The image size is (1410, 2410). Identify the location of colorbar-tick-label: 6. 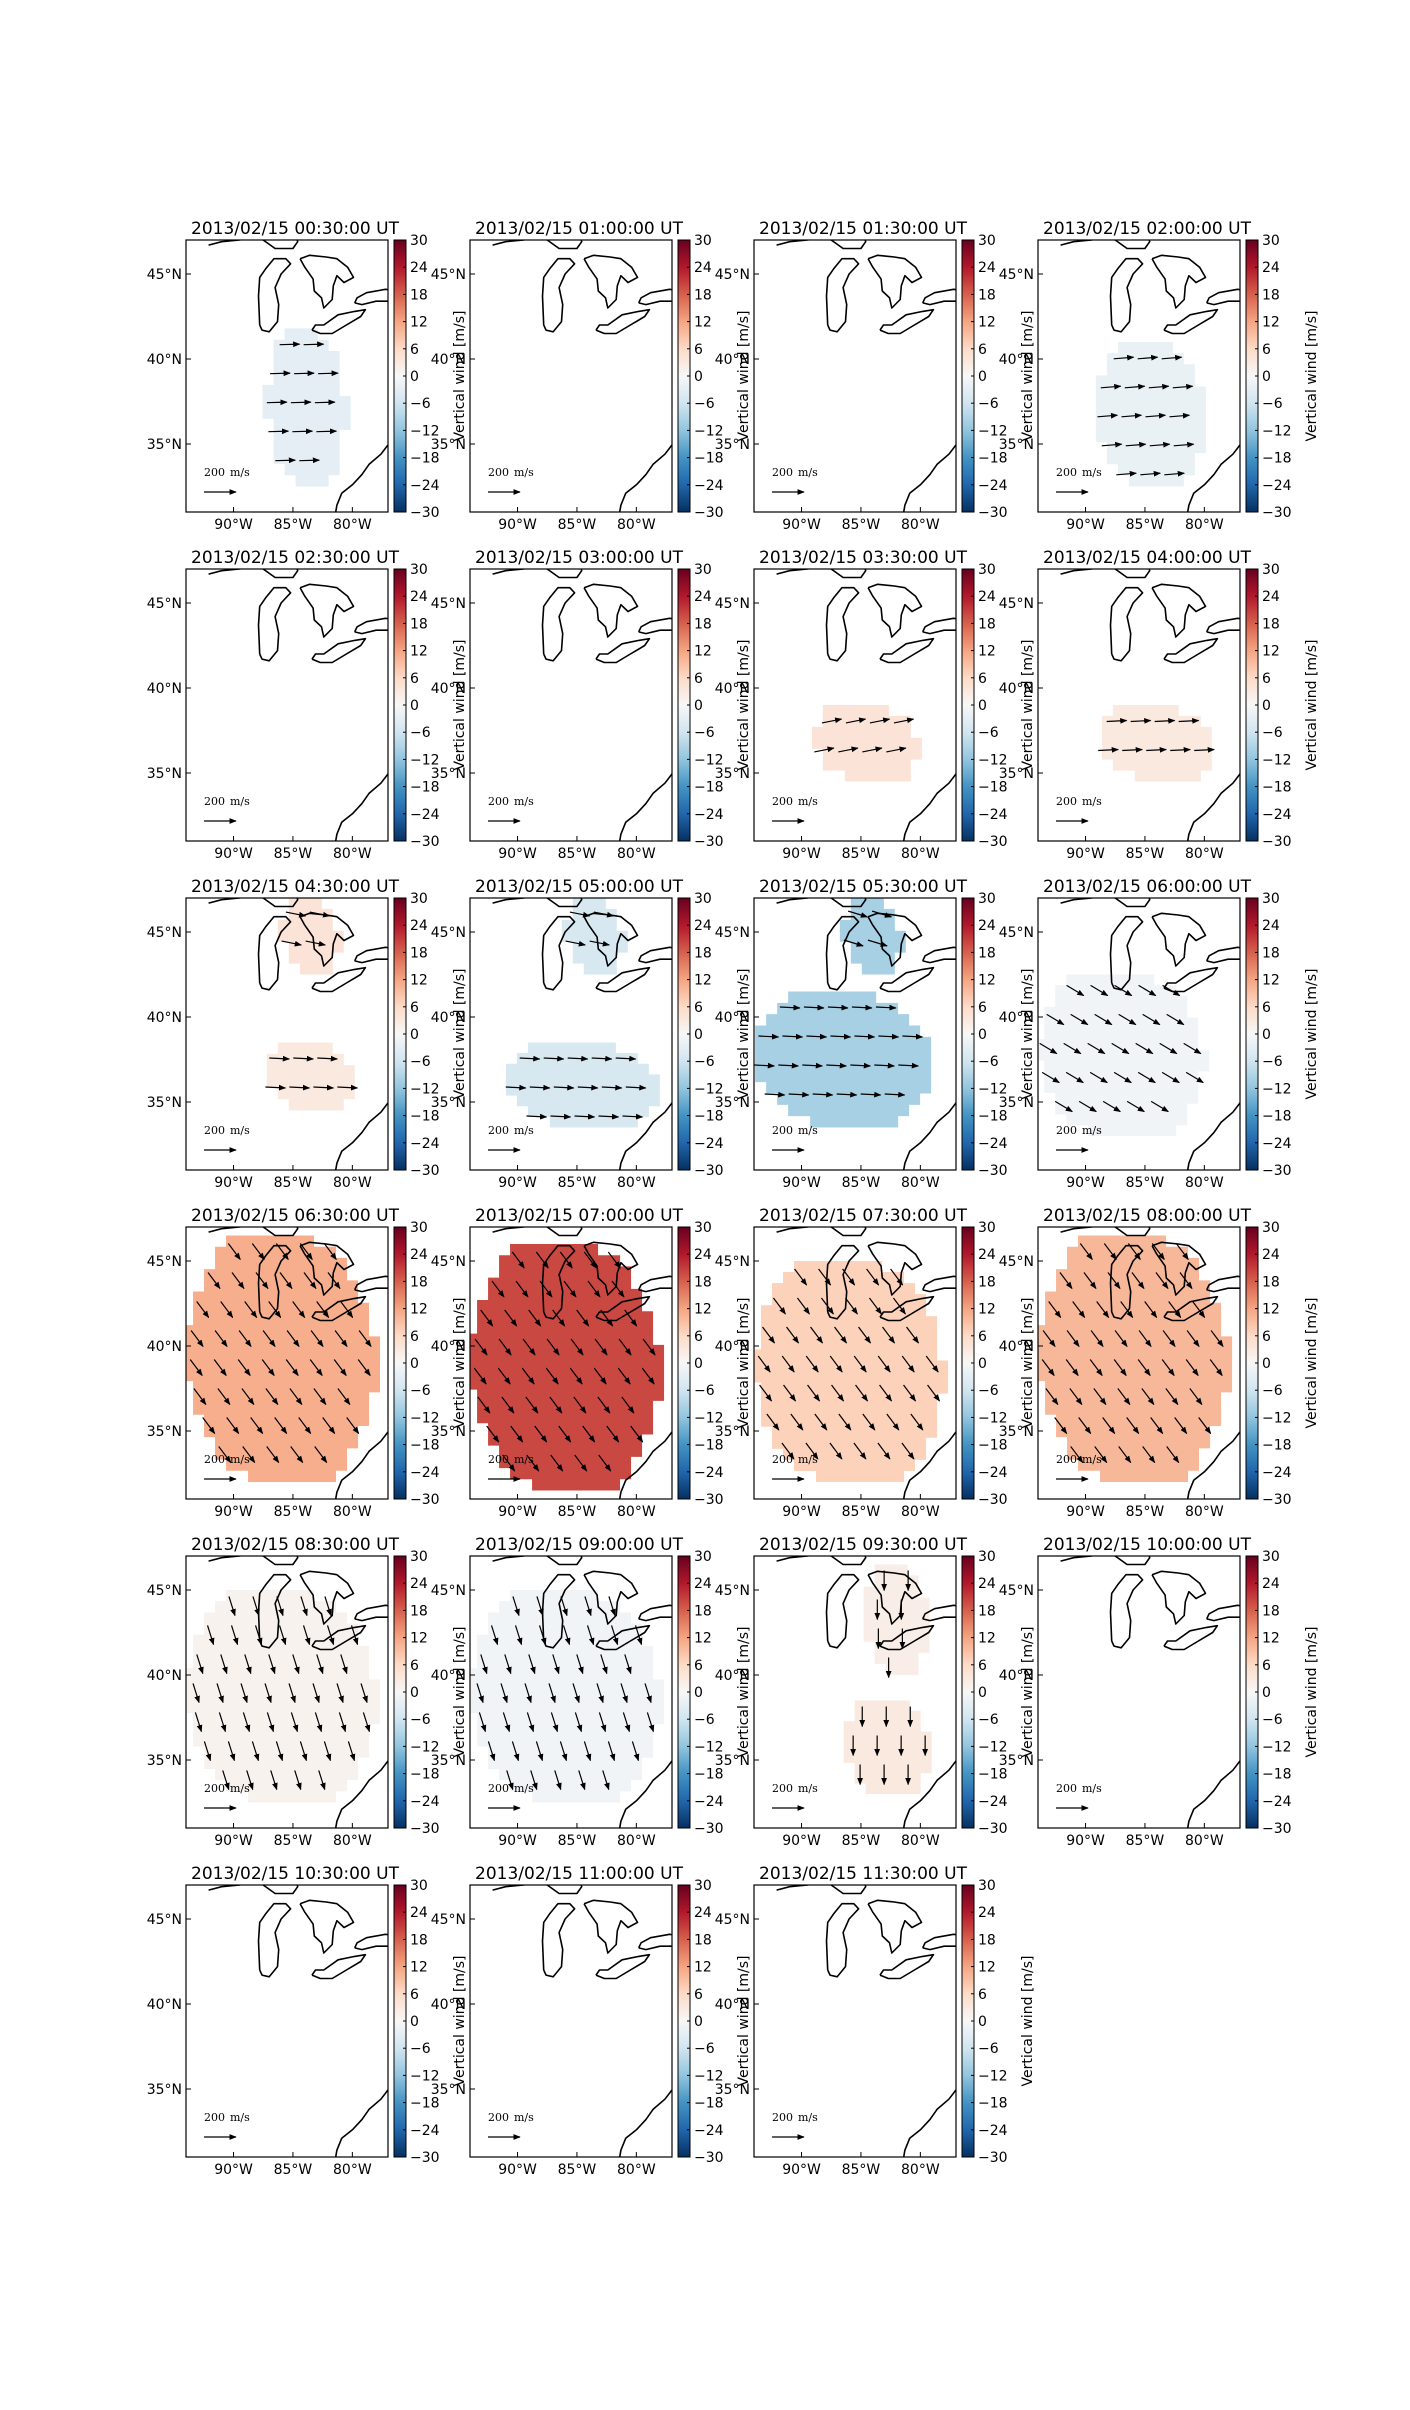
(1266, 1337).